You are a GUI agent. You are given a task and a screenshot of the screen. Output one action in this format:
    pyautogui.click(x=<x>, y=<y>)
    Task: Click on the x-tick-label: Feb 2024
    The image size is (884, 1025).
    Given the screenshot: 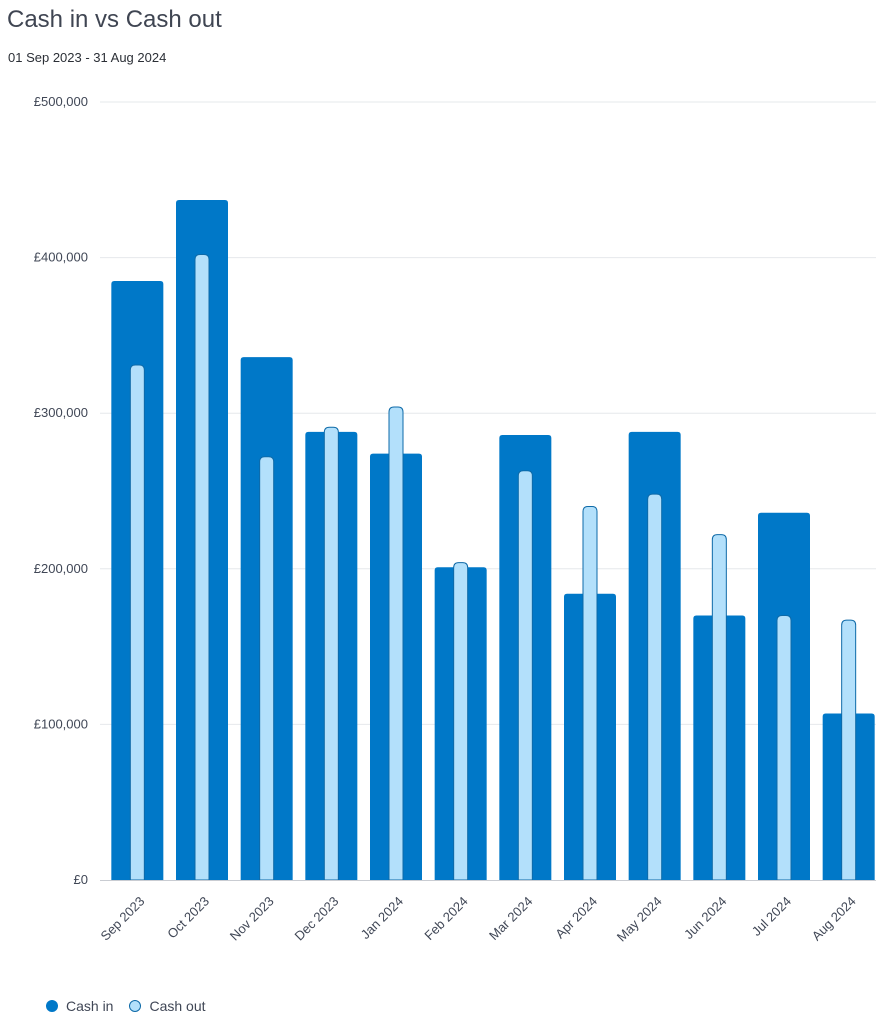 What is the action you would take?
    pyautogui.click(x=445, y=918)
    